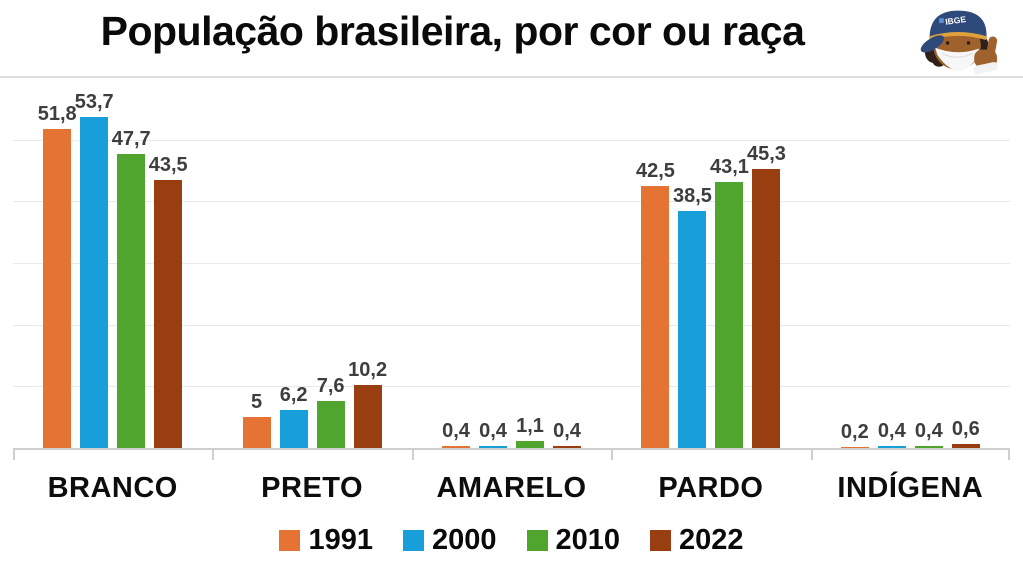  What do you see at coordinates (985, 68) in the screenshot?
I see `mascot-cuff` at bounding box center [985, 68].